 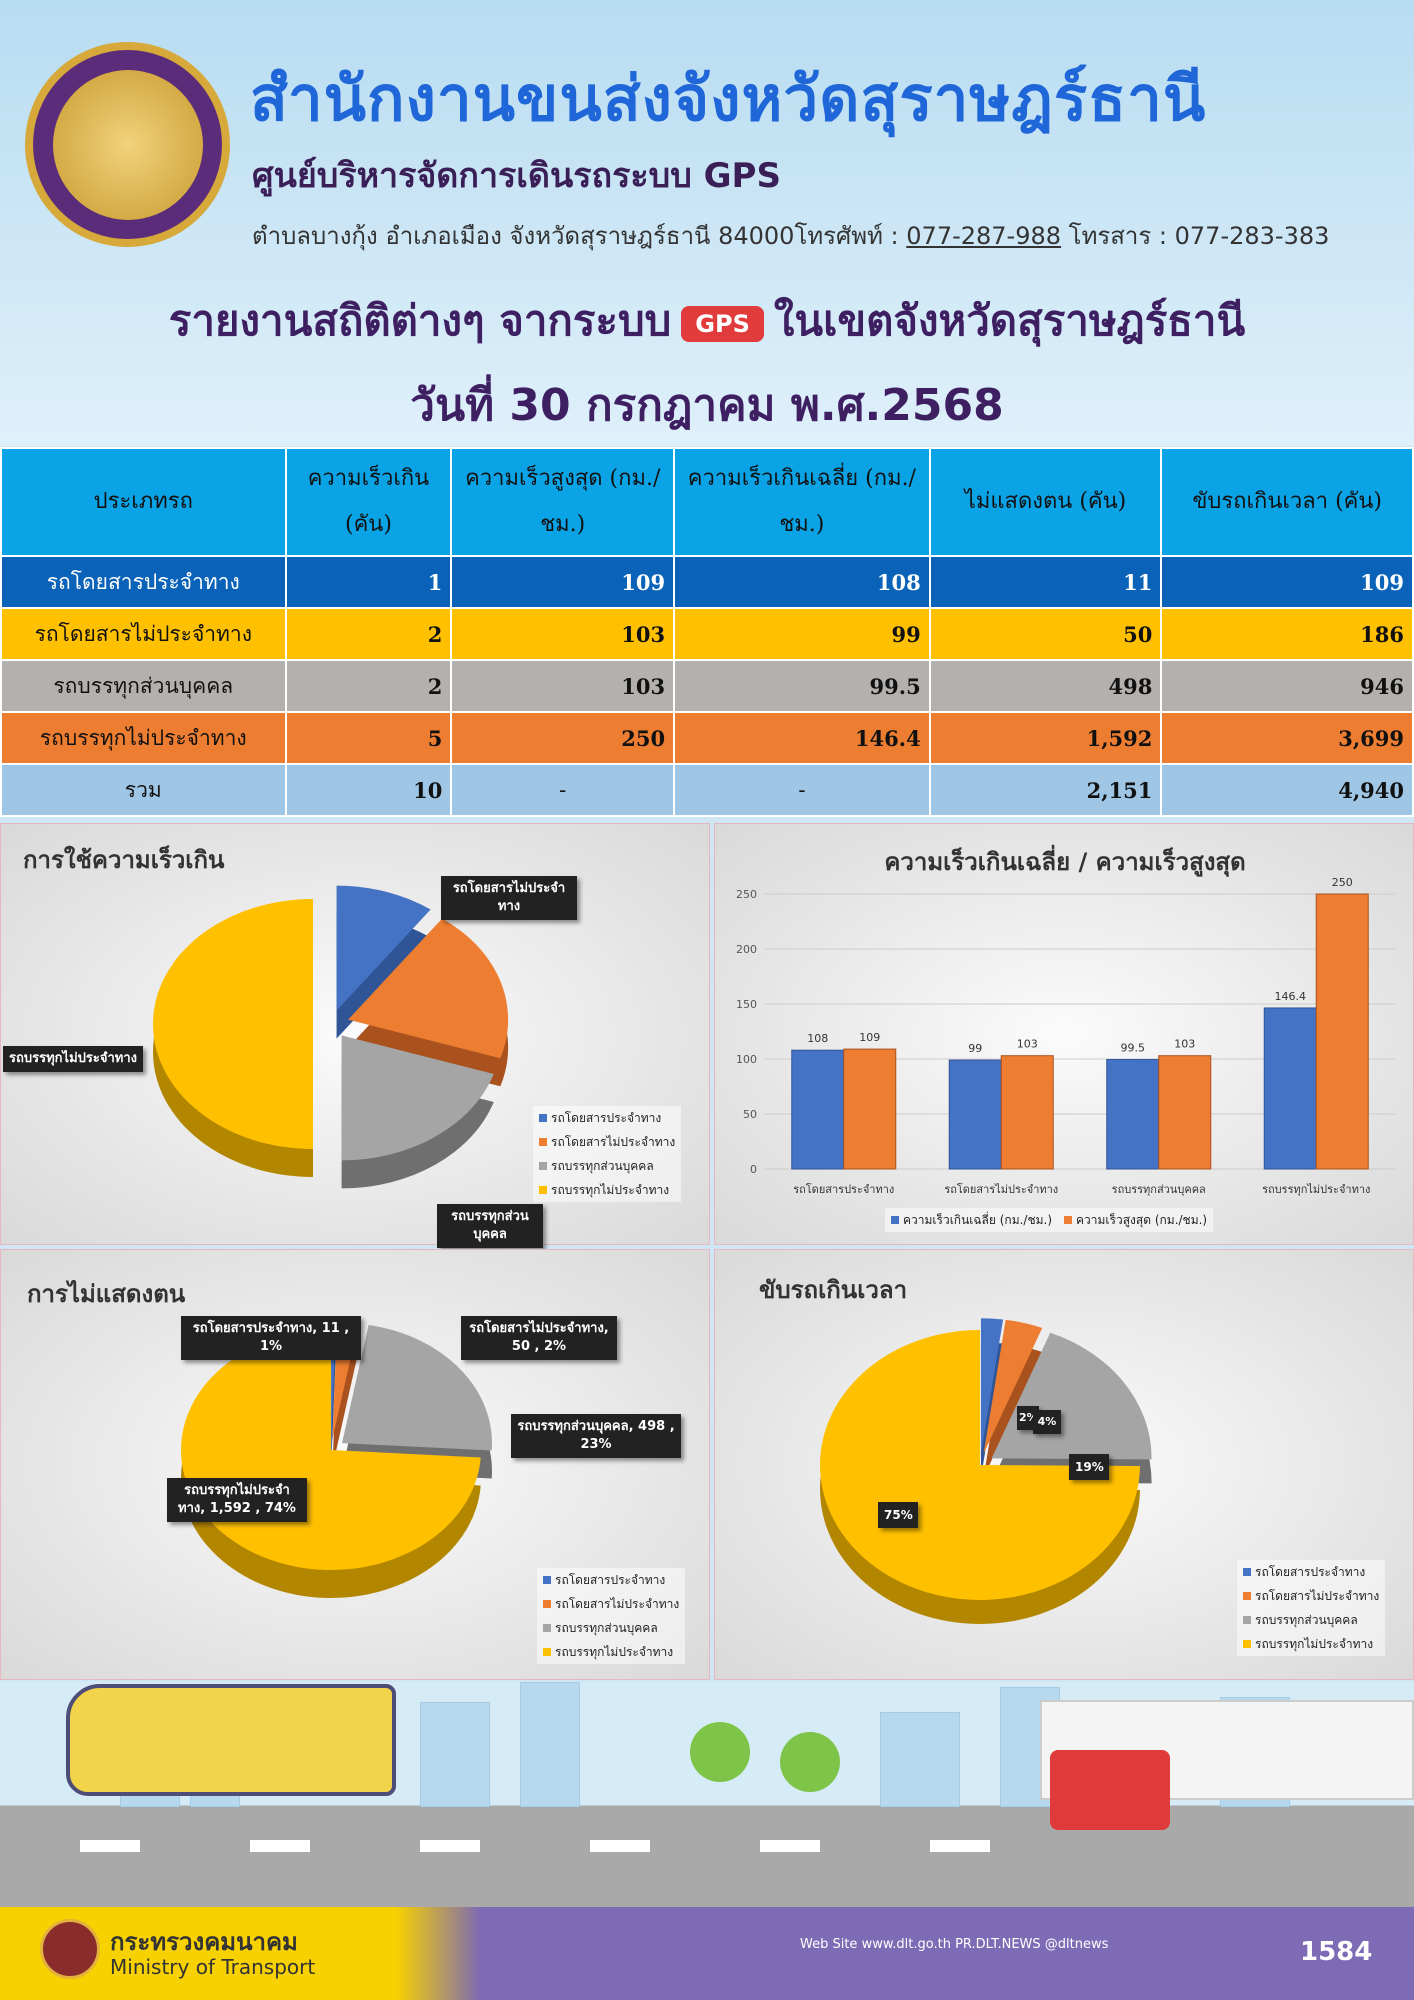 I want to click on y-tick-label: 0, so click(x=753, y=1169).